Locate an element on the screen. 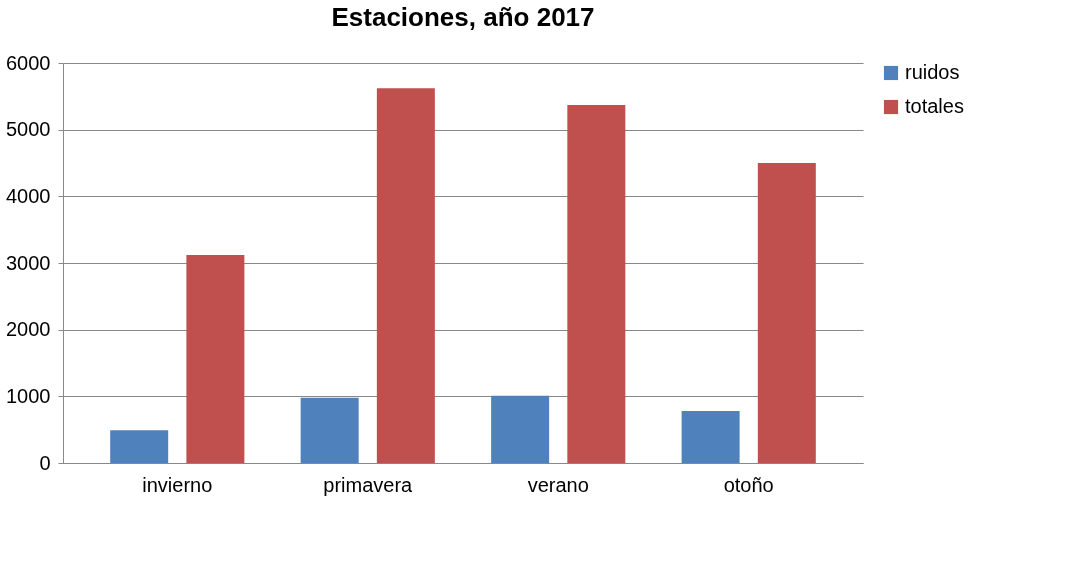 The width and height of the screenshot is (1072, 583). y-tick-label: 6000 is located at coordinates (28, 62).